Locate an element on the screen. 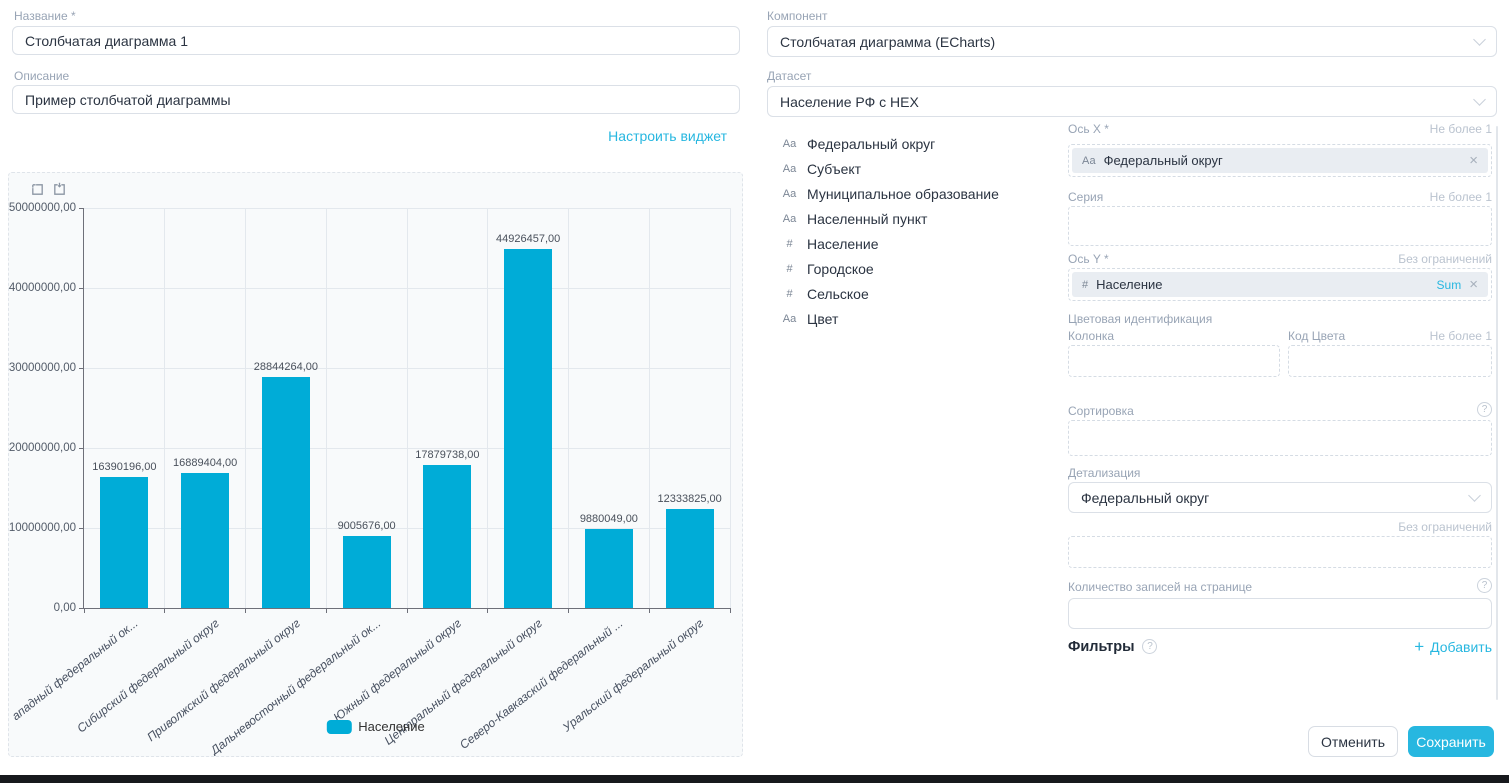 This screenshot has height=783, width=1509. component-label: Компонент is located at coordinates (797, 16).